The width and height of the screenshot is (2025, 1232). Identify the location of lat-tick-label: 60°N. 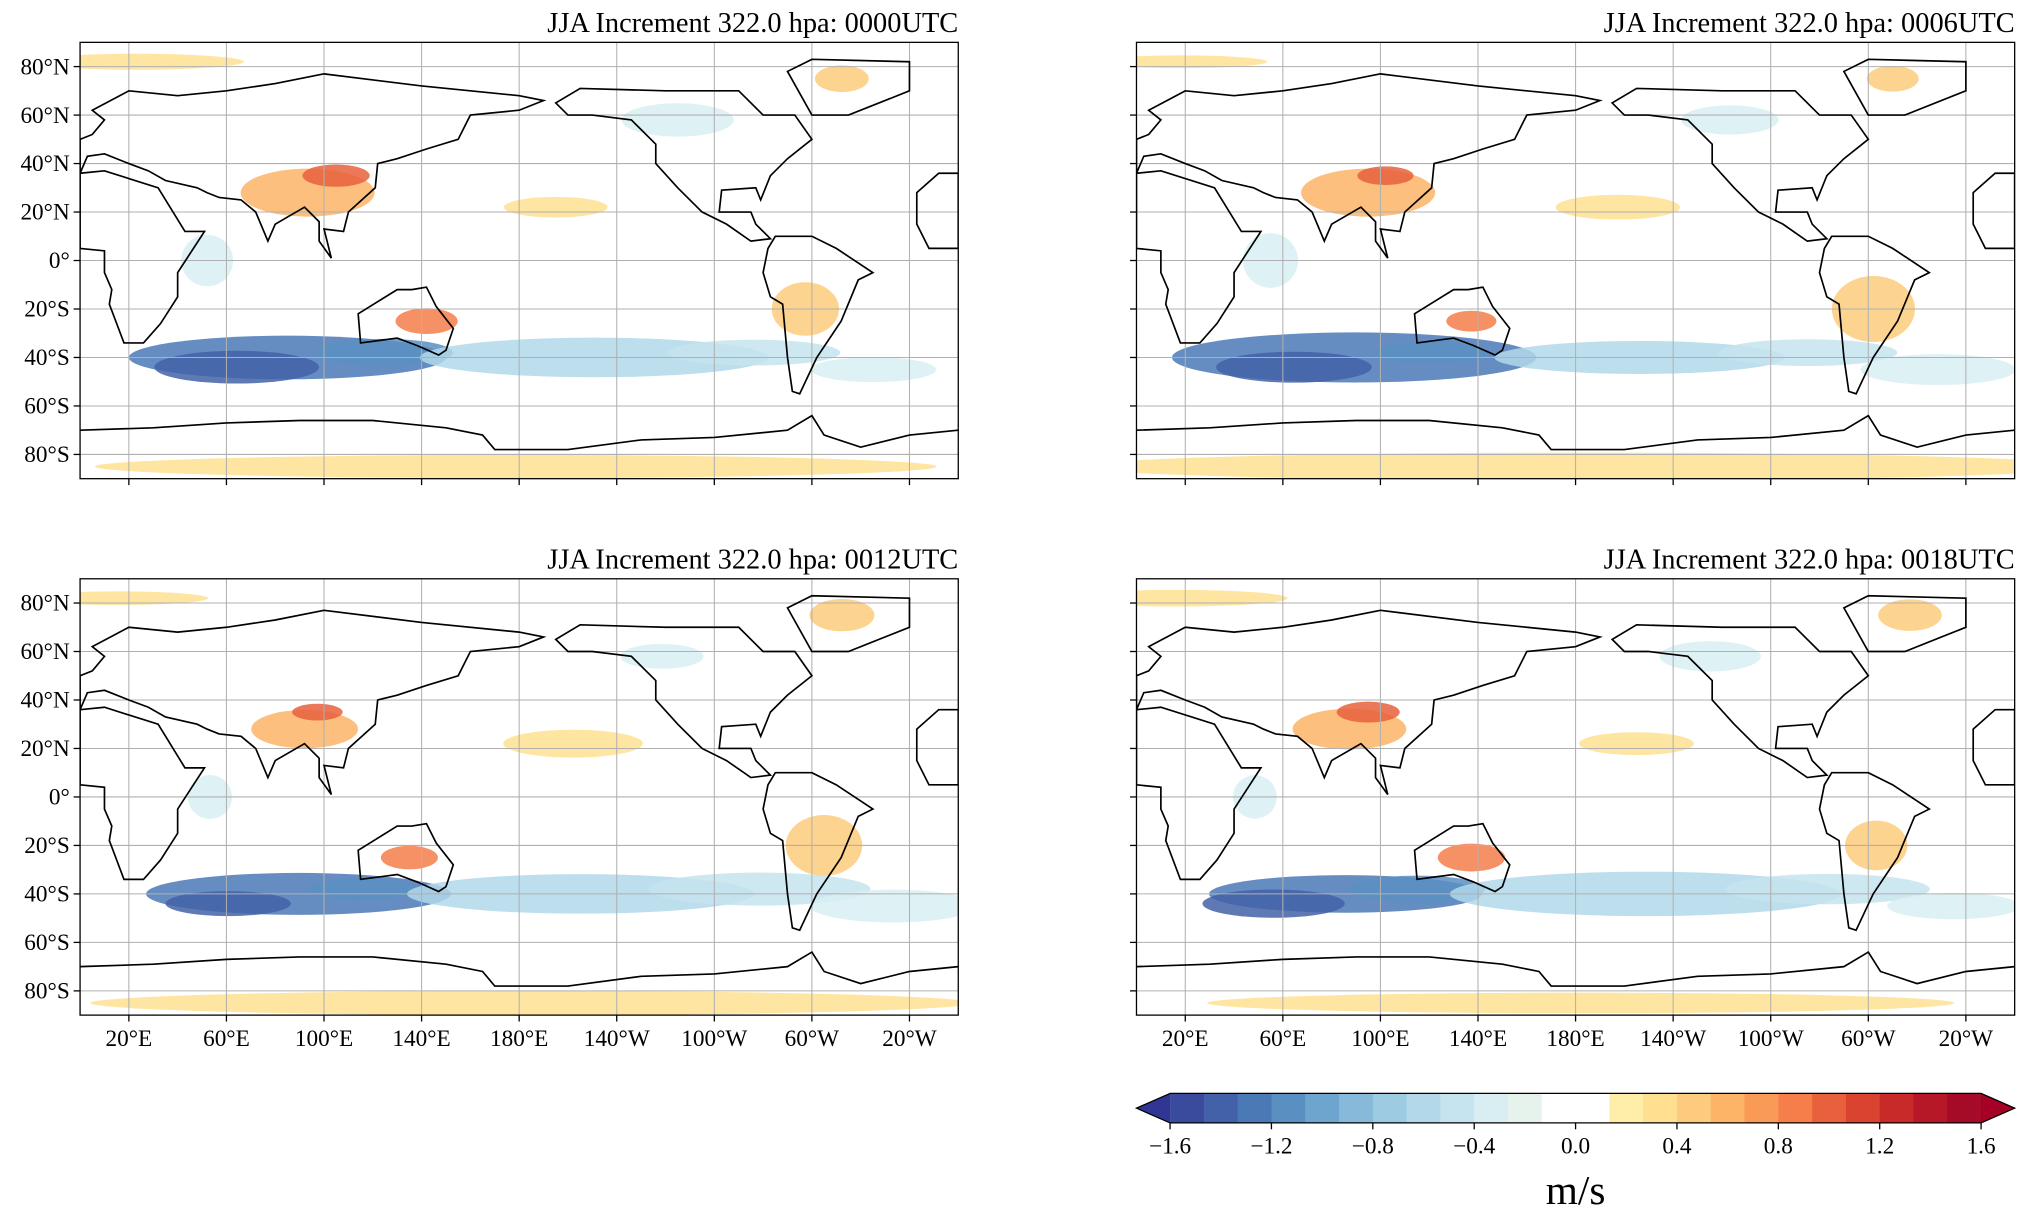
(45, 652).